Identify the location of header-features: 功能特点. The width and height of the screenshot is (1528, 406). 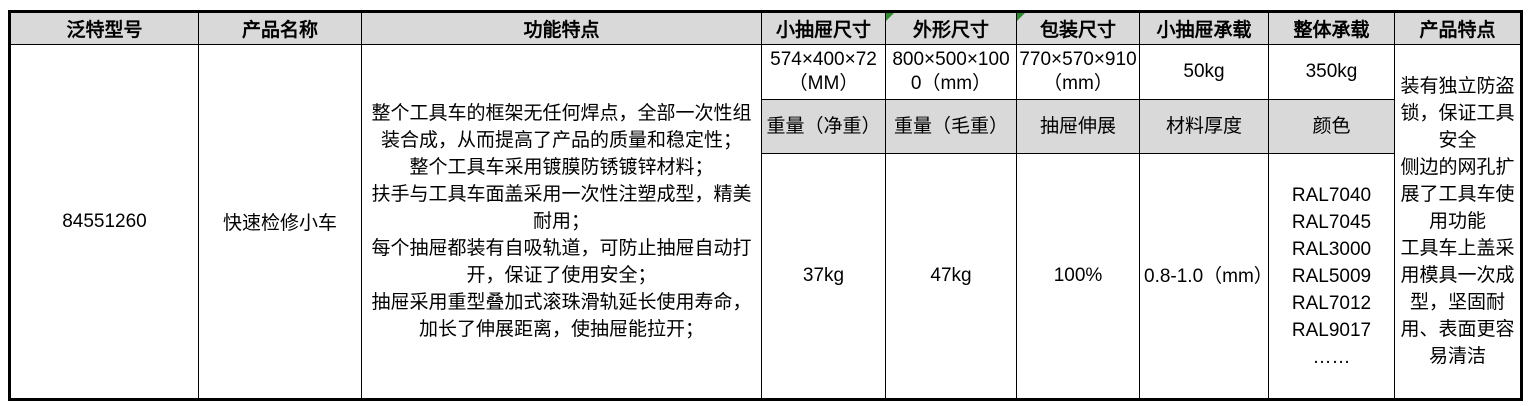
(561, 28).